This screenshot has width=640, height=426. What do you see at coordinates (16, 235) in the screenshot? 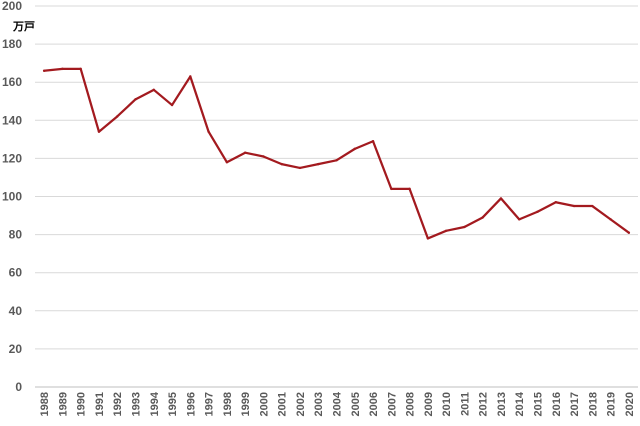
I see `y-tick-label: 80` at bounding box center [16, 235].